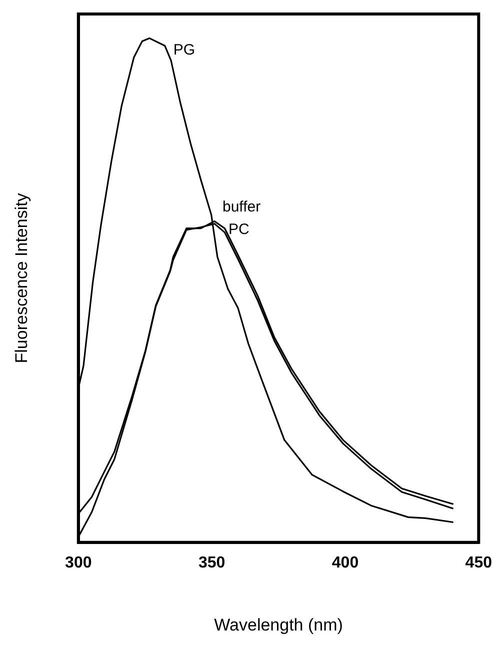  Describe the element at coordinates (21, 278) in the screenshot. I see `y-axis-title: Fluorescence Intensity` at that location.